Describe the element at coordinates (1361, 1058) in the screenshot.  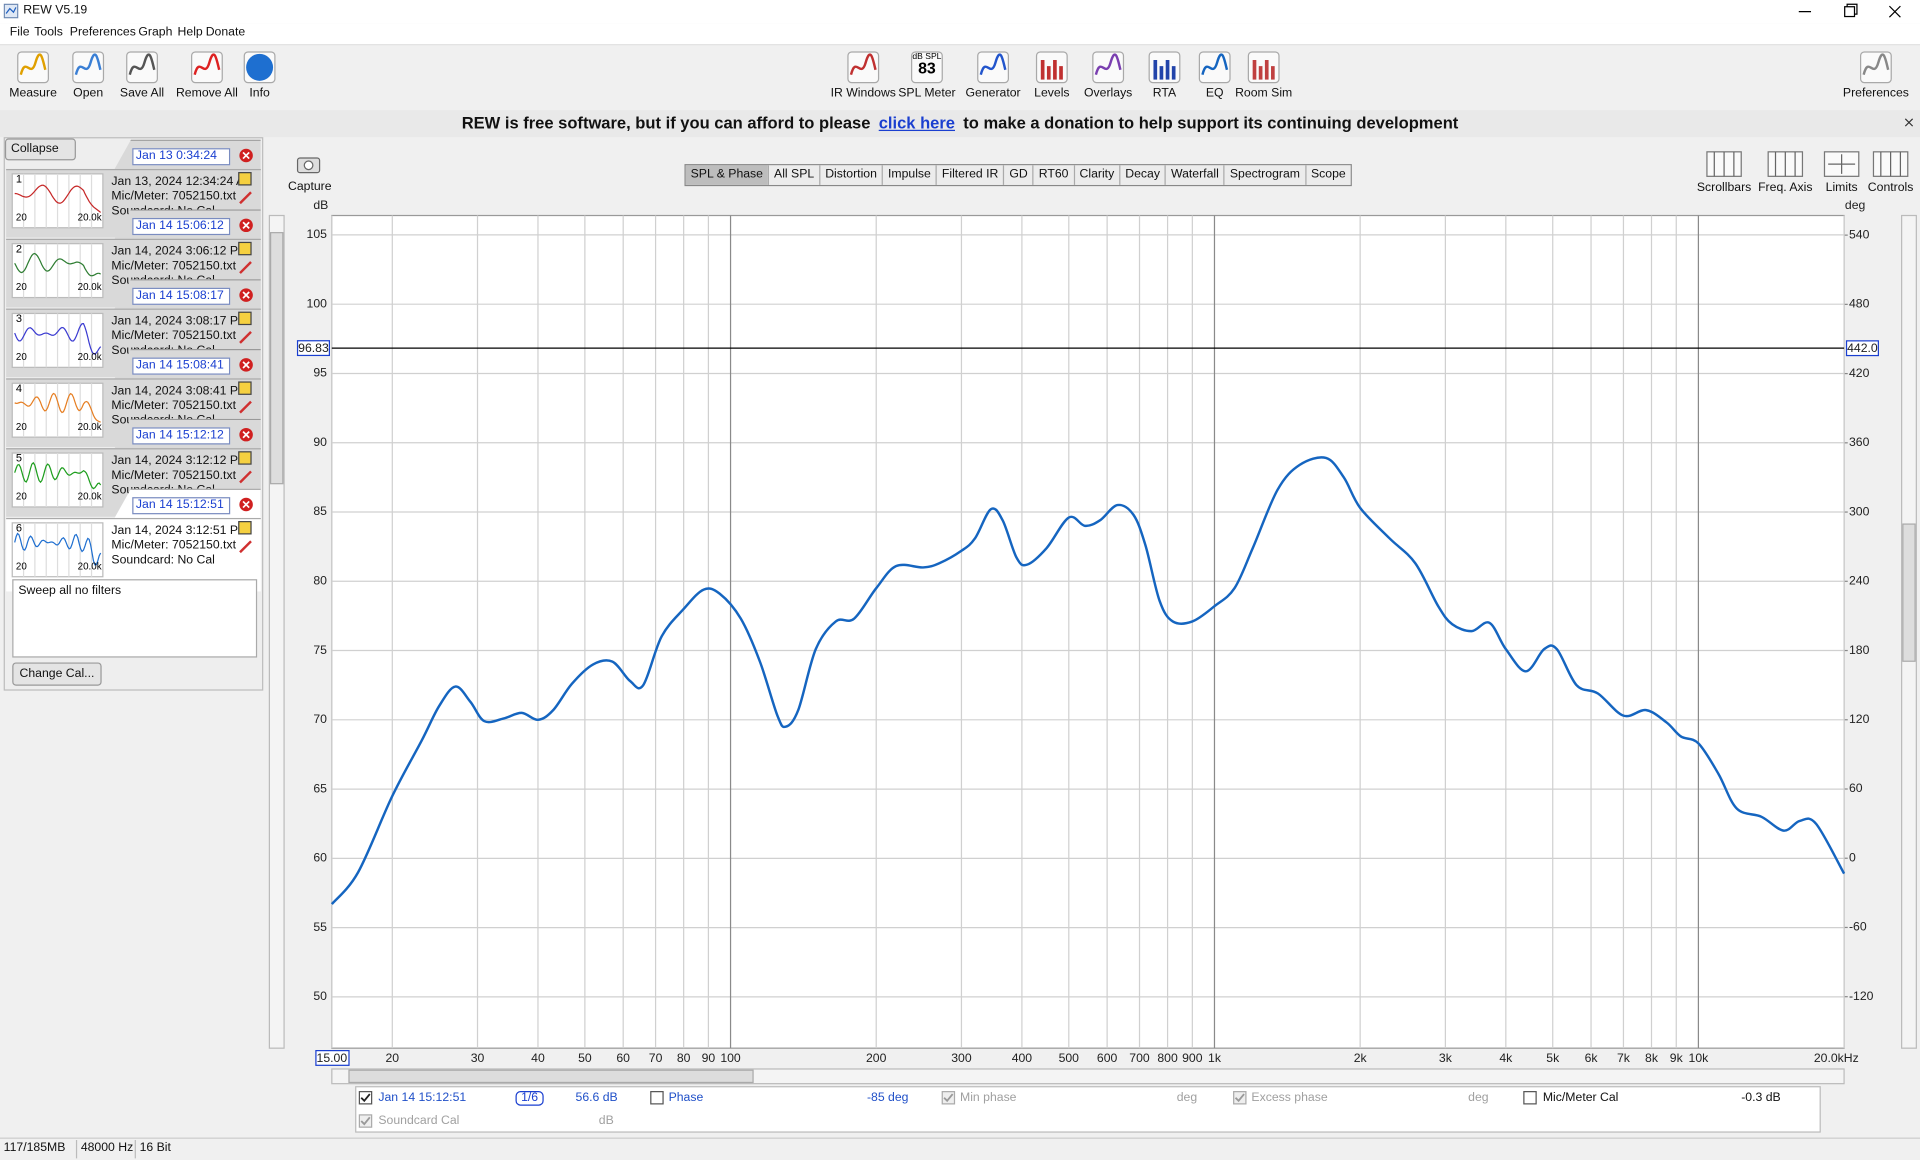
I see `x-tick-label: 2k` at that location.